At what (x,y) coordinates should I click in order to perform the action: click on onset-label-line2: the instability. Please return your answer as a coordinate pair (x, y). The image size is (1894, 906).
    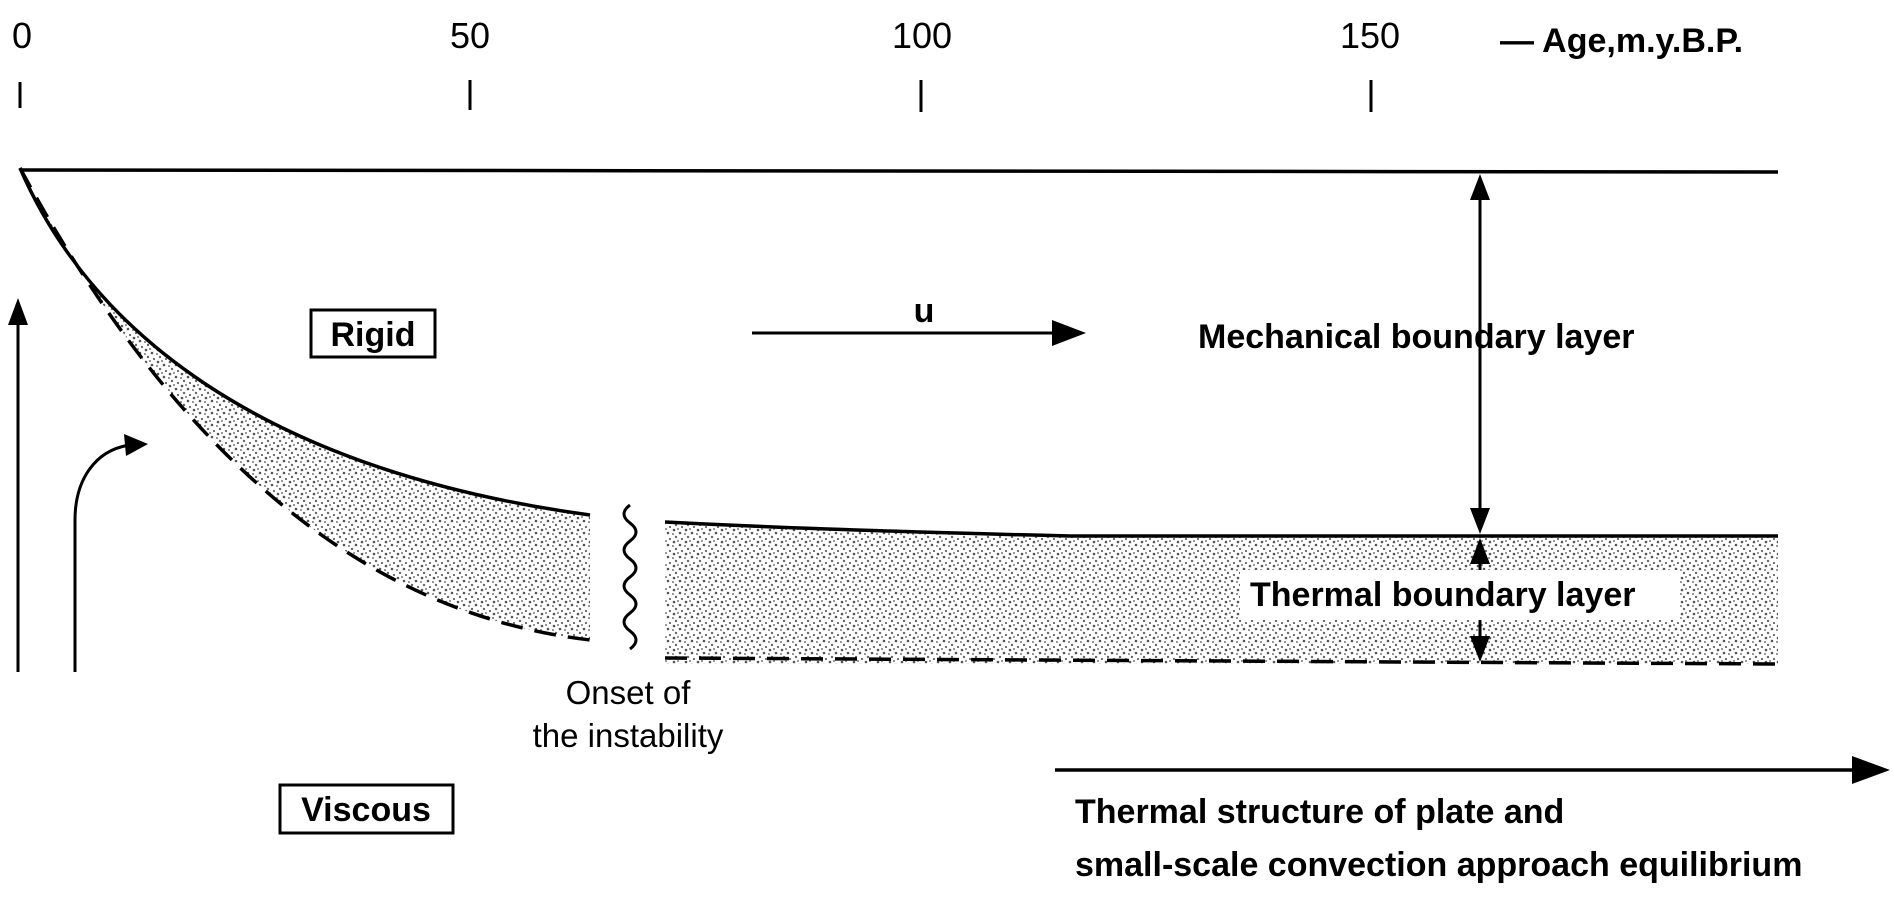
    Looking at the image, I should click on (628, 735).